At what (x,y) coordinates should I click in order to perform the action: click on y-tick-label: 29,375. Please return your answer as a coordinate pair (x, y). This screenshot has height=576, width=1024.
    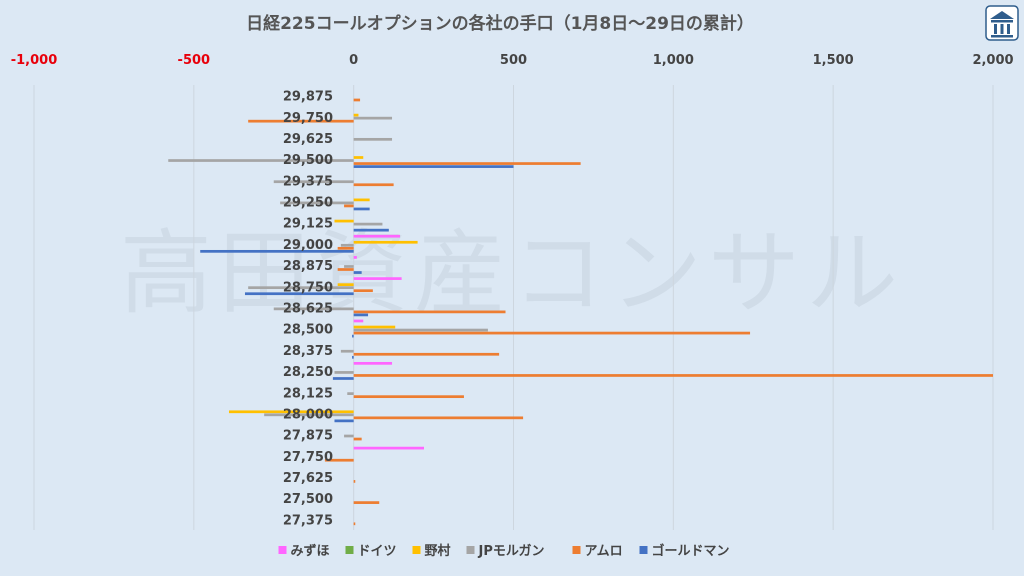
    Looking at the image, I should click on (308, 181).